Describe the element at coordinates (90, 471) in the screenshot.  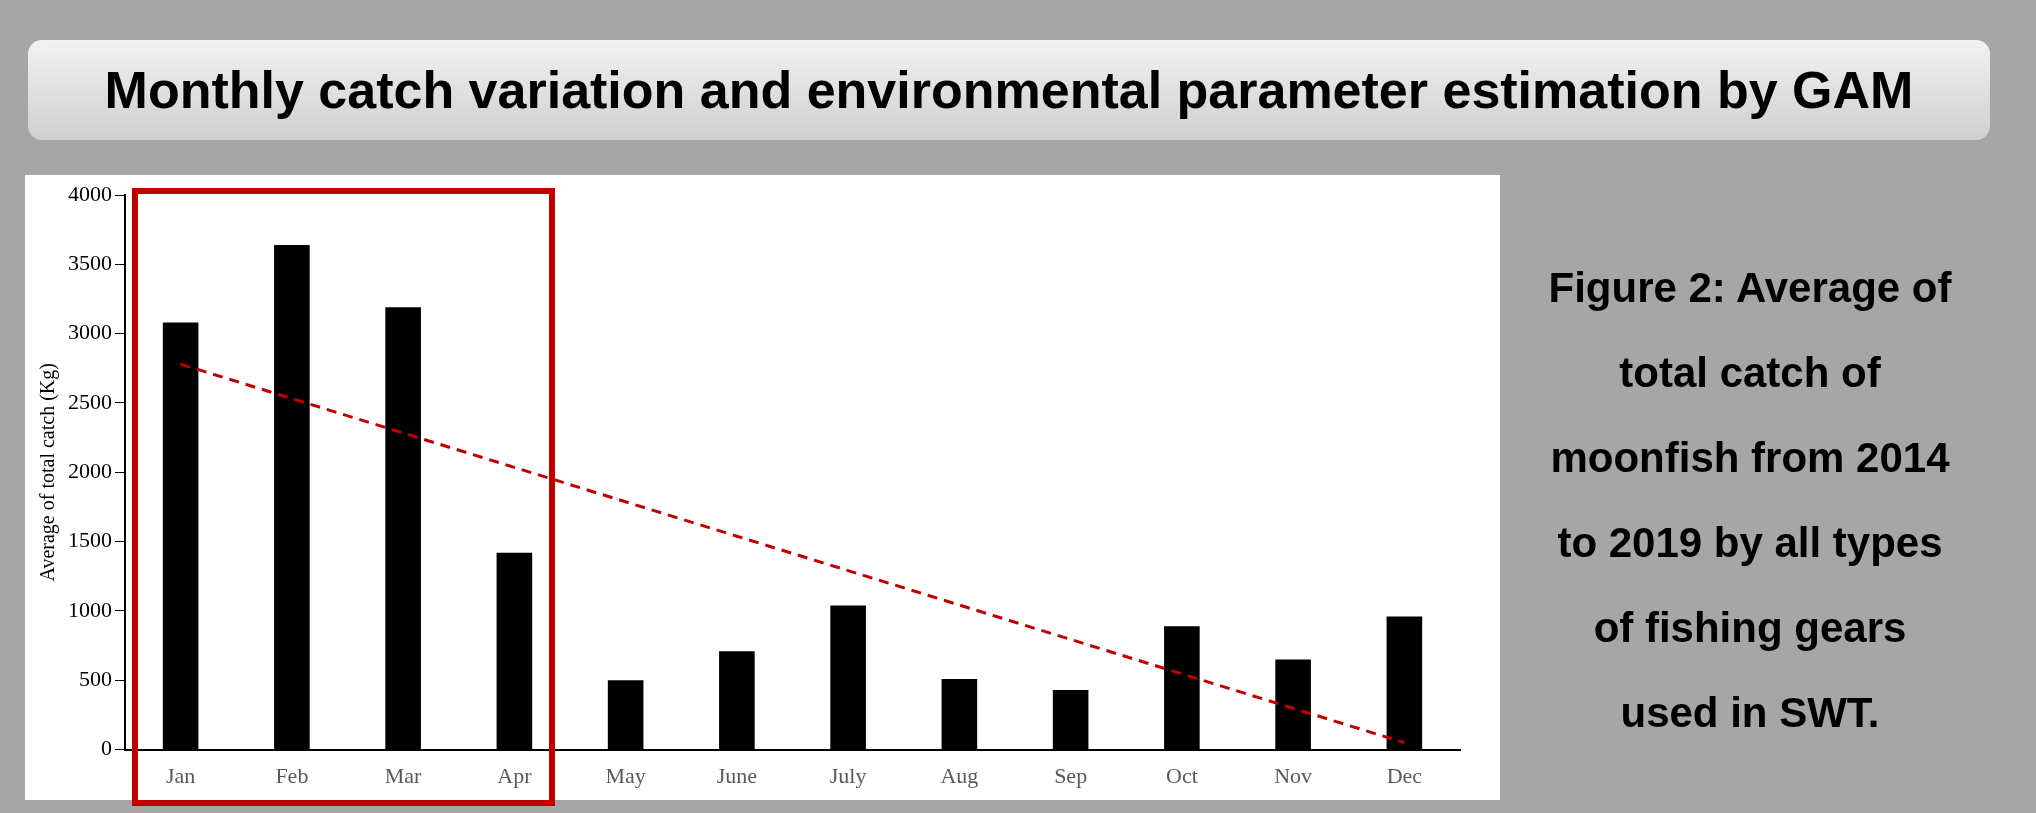
I see `y-tick-label: 2000` at that location.